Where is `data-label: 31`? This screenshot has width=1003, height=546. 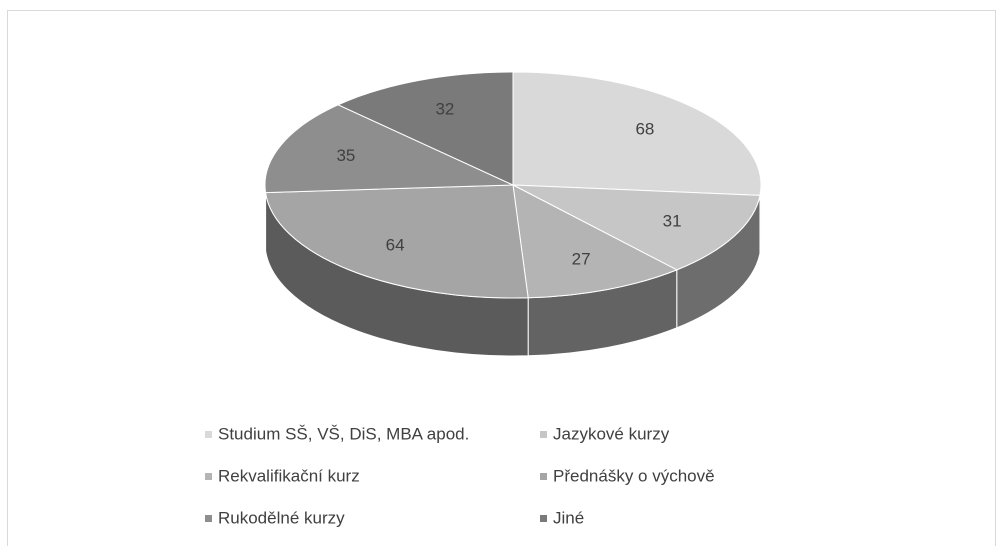
data-label: 31 is located at coordinates (672, 220).